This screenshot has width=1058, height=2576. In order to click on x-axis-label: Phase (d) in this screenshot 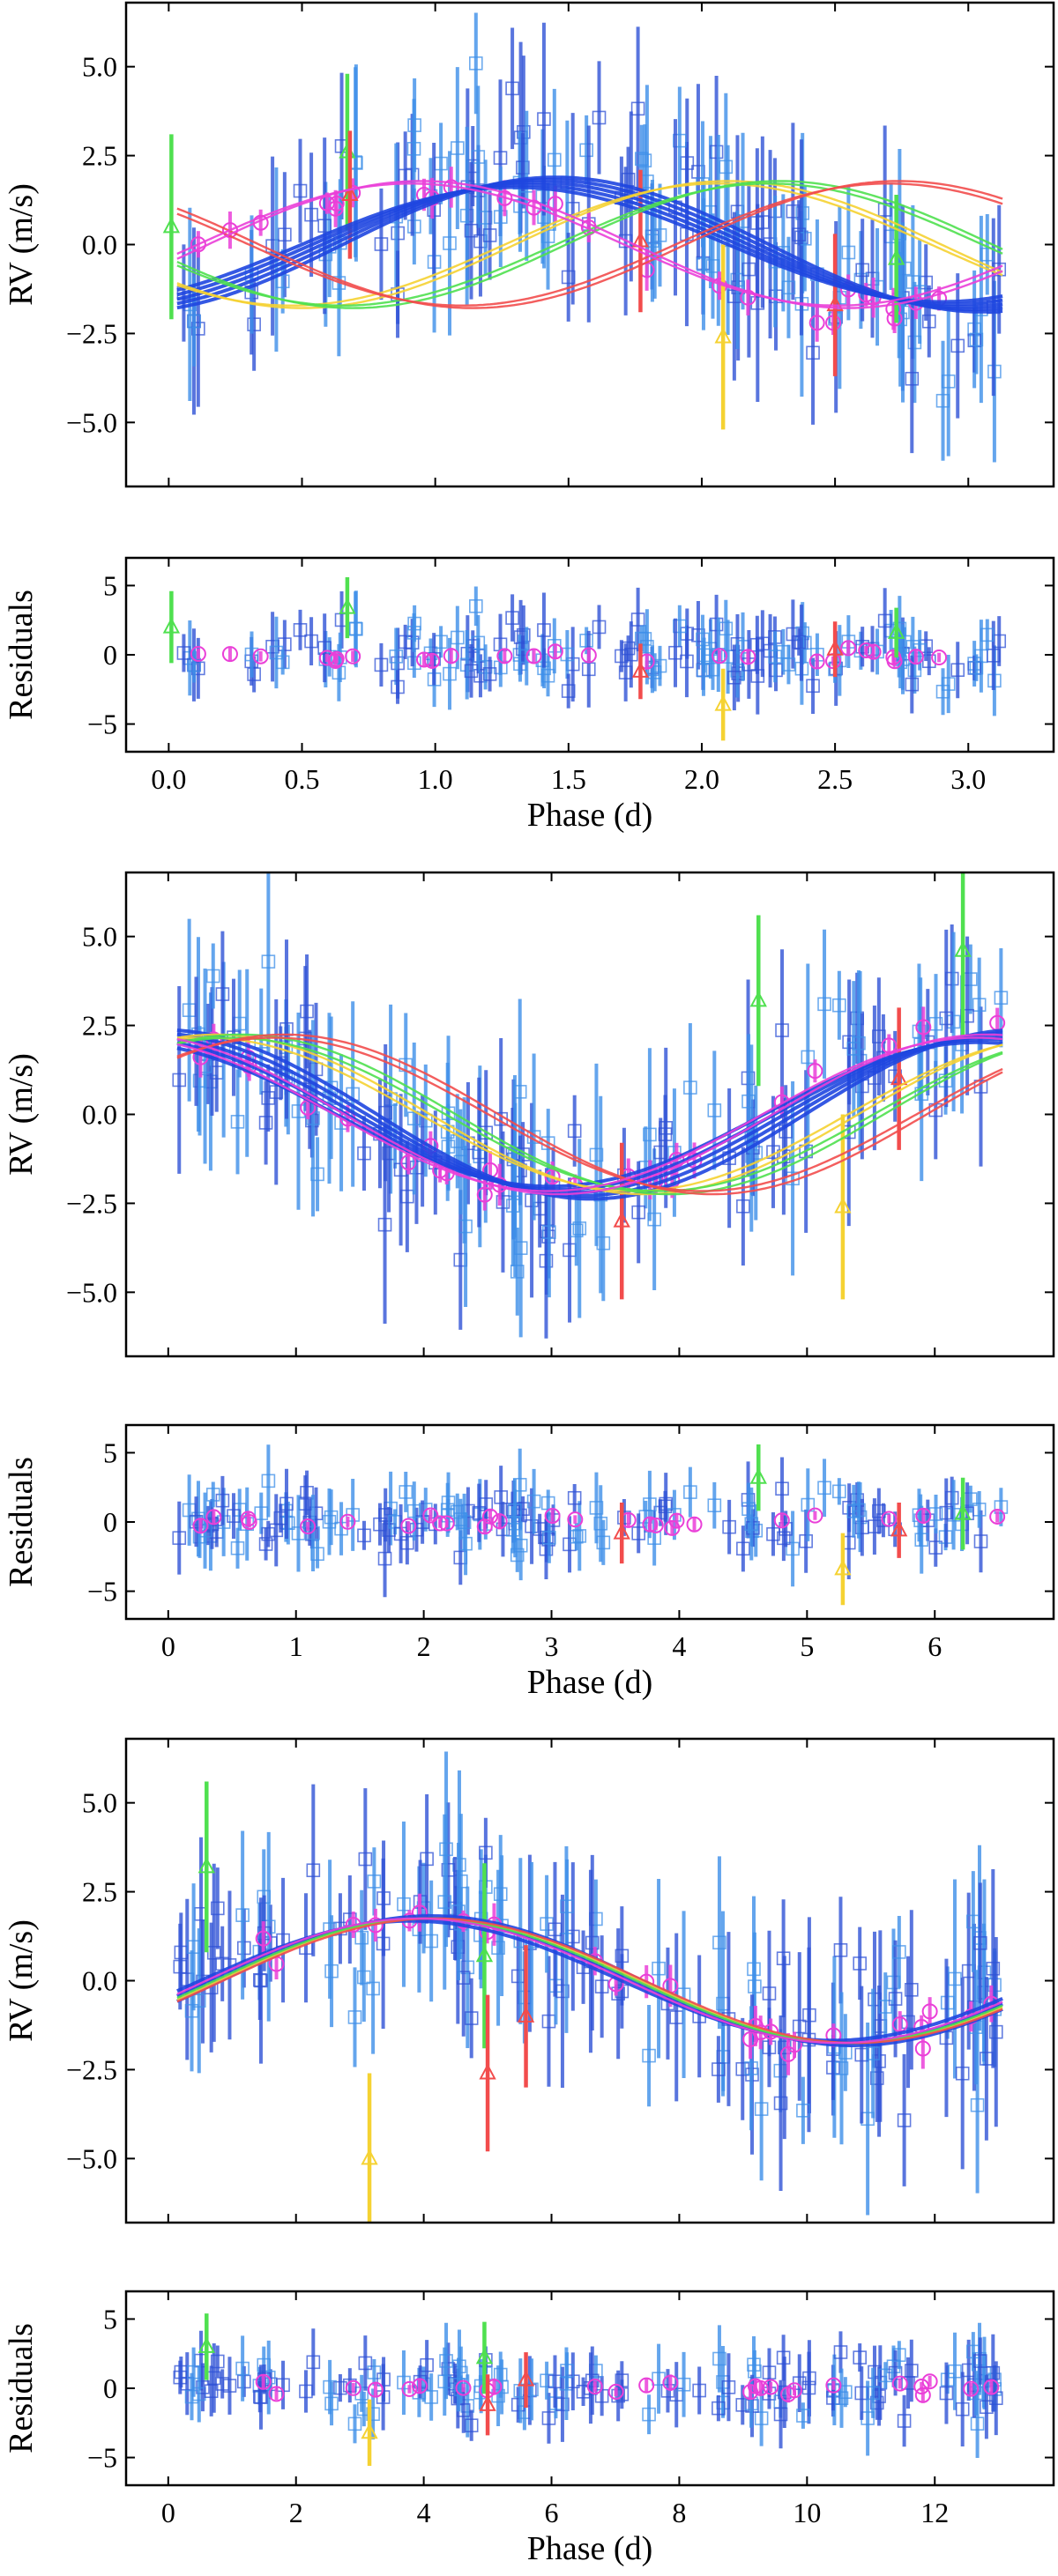, I will do `click(589, 2548)`.